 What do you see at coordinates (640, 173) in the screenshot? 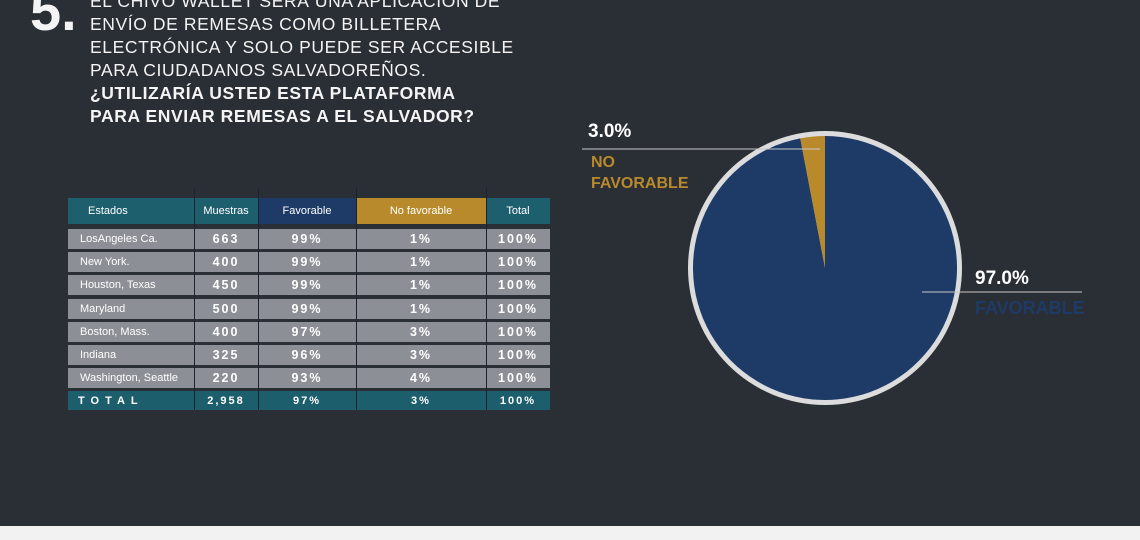
I see `pie-category-label-no-favorable: NO FAVORABLE` at bounding box center [640, 173].